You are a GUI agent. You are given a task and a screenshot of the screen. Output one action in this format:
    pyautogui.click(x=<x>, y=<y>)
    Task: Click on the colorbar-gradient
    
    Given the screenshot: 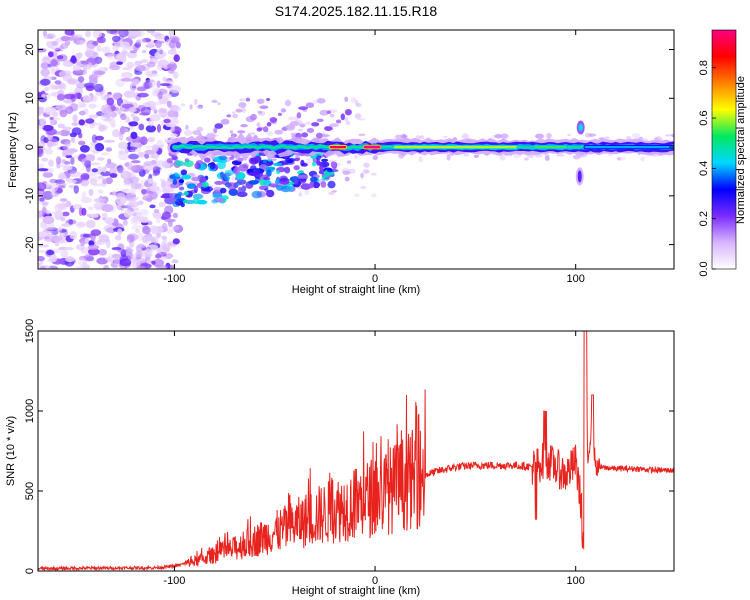 What is the action you would take?
    pyautogui.click(x=724, y=149)
    